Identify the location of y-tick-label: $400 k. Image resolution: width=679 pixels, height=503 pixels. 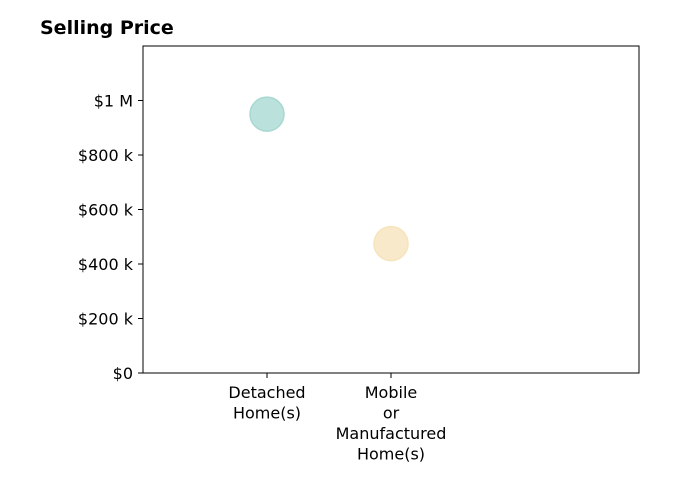
(106, 264).